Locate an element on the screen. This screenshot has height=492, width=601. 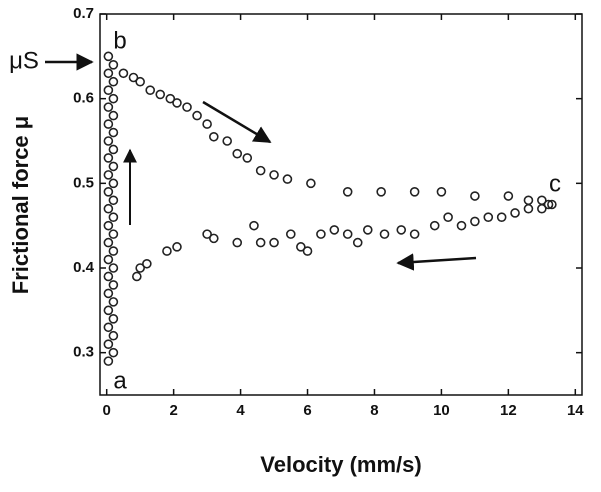
arrow is located at coordinates (237, 122).